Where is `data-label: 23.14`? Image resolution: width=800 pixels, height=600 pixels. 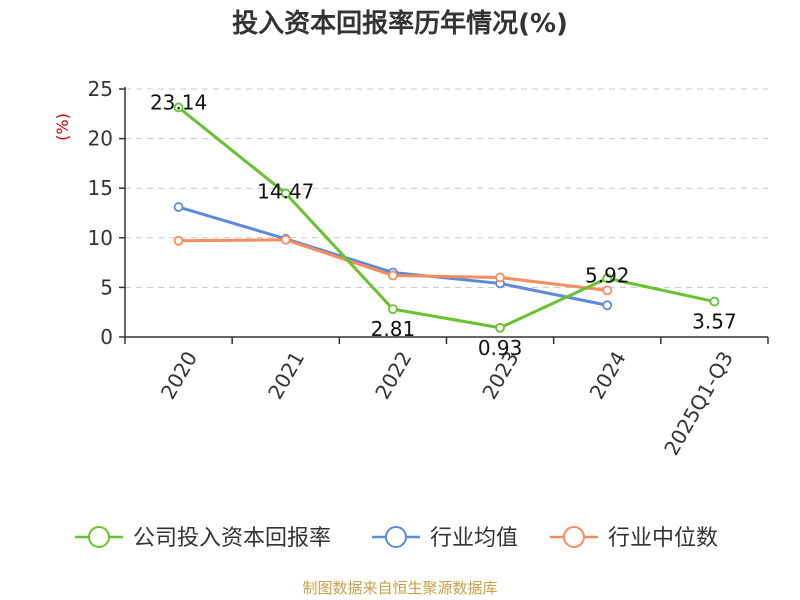 data-label: 23.14 is located at coordinates (178, 102).